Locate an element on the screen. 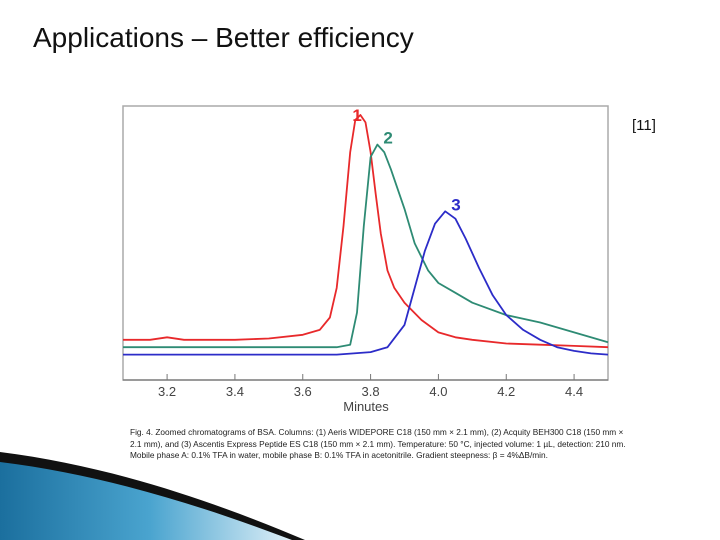 The image size is (720, 540). swoosh-blue is located at coordinates (150, 498).